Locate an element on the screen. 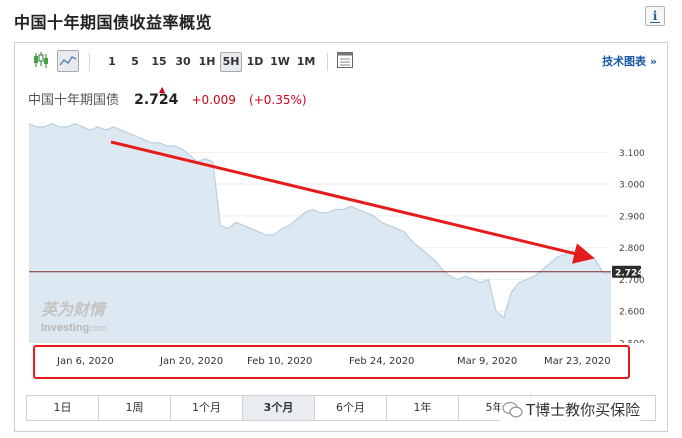  timeframe-1d: 1D is located at coordinates (255, 61).